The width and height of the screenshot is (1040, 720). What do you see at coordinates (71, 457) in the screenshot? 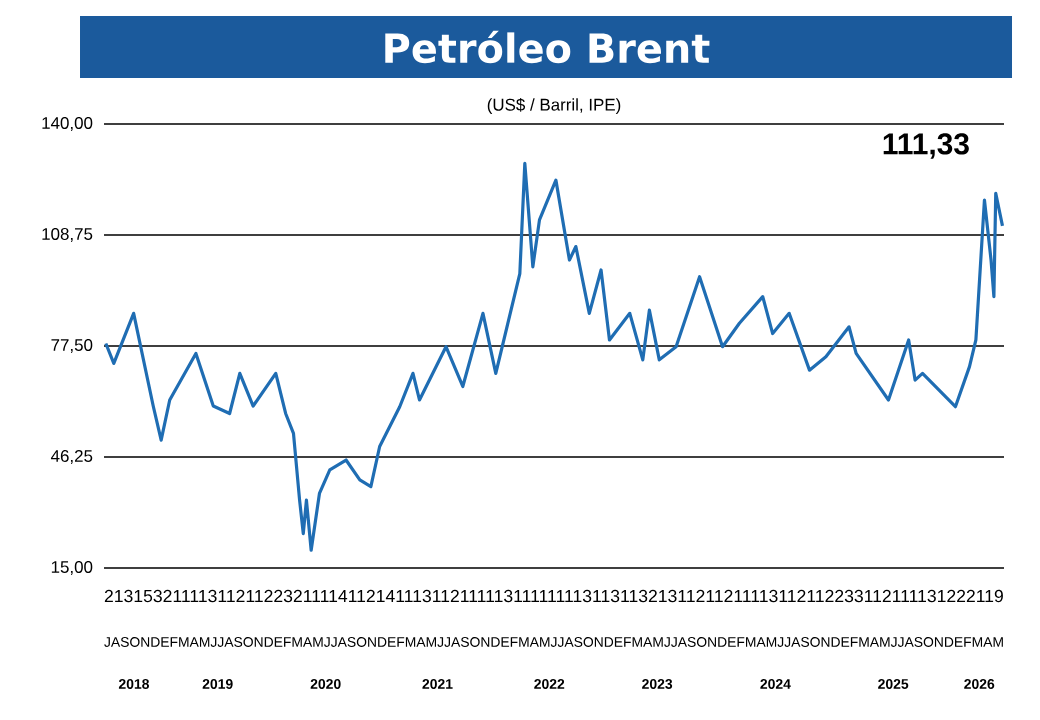
I see `y-tick-label: 46,25` at bounding box center [71, 457].